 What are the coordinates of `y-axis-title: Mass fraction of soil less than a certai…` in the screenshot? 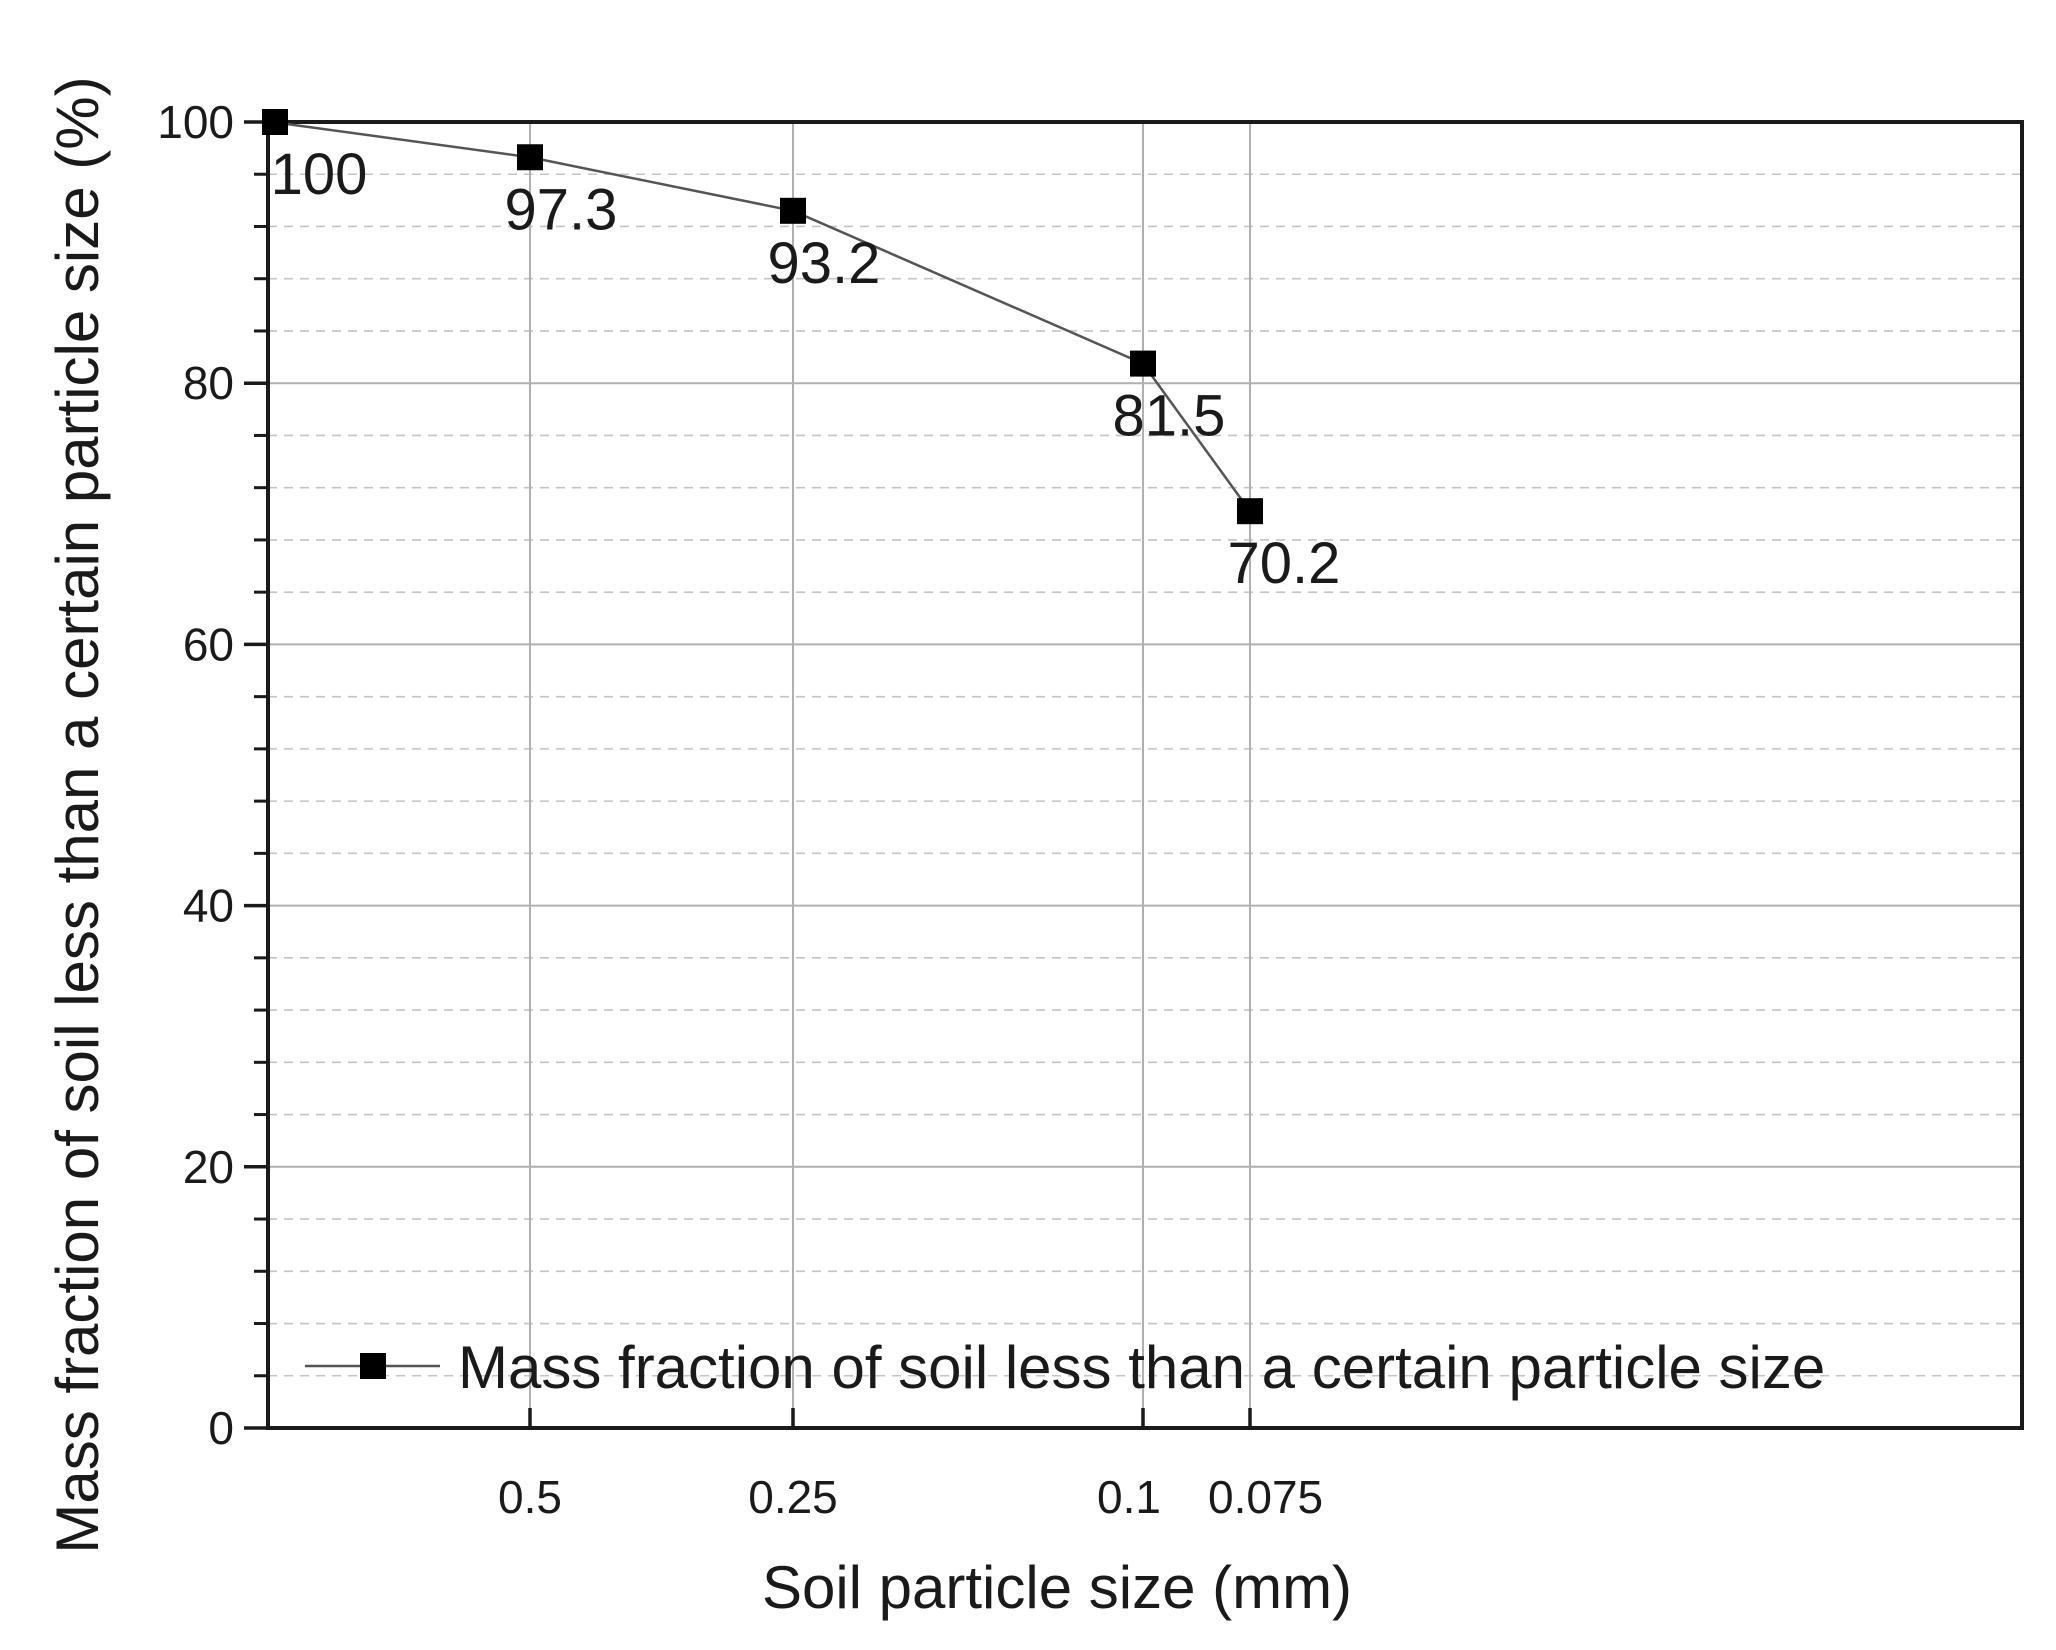 It's located at (77, 814).